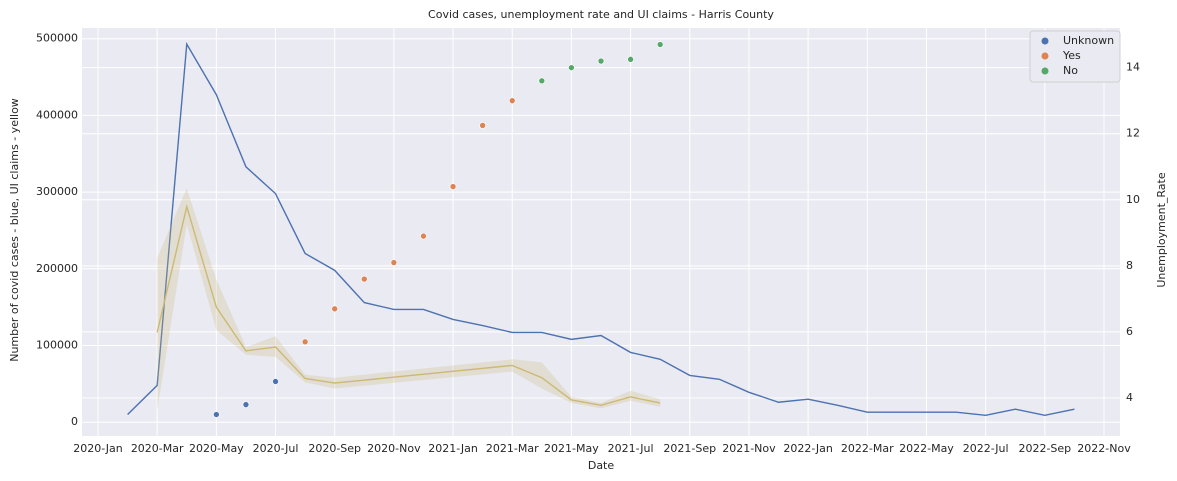  Describe the element at coordinates (1071, 55) in the screenshot. I see `legend-label: Yes` at that location.